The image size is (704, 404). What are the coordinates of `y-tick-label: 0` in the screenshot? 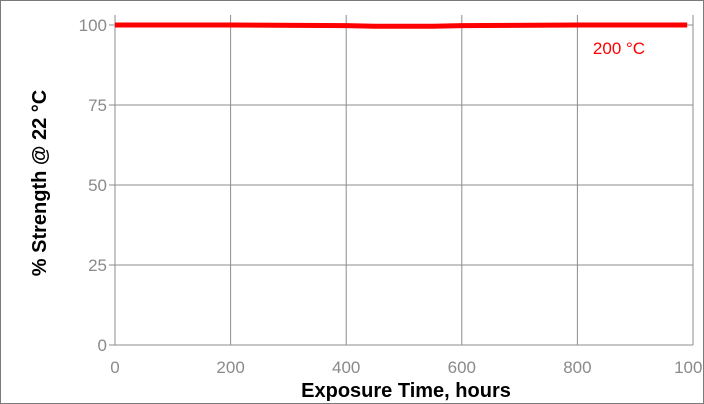 It's located at (102, 345).